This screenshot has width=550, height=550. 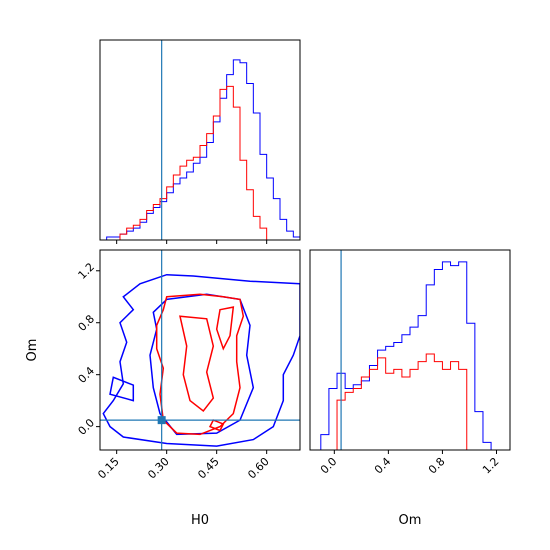 What do you see at coordinates (158, 468) in the screenshot?
I see `contour-x-tick-label: 0.30` at bounding box center [158, 468].